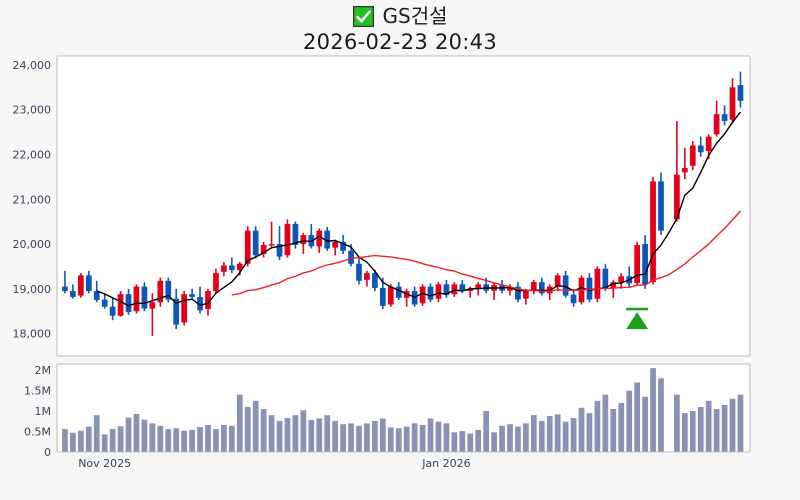  Describe the element at coordinates (43, 370) in the screenshot. I see `volume-tick-label: 2M` at that location.